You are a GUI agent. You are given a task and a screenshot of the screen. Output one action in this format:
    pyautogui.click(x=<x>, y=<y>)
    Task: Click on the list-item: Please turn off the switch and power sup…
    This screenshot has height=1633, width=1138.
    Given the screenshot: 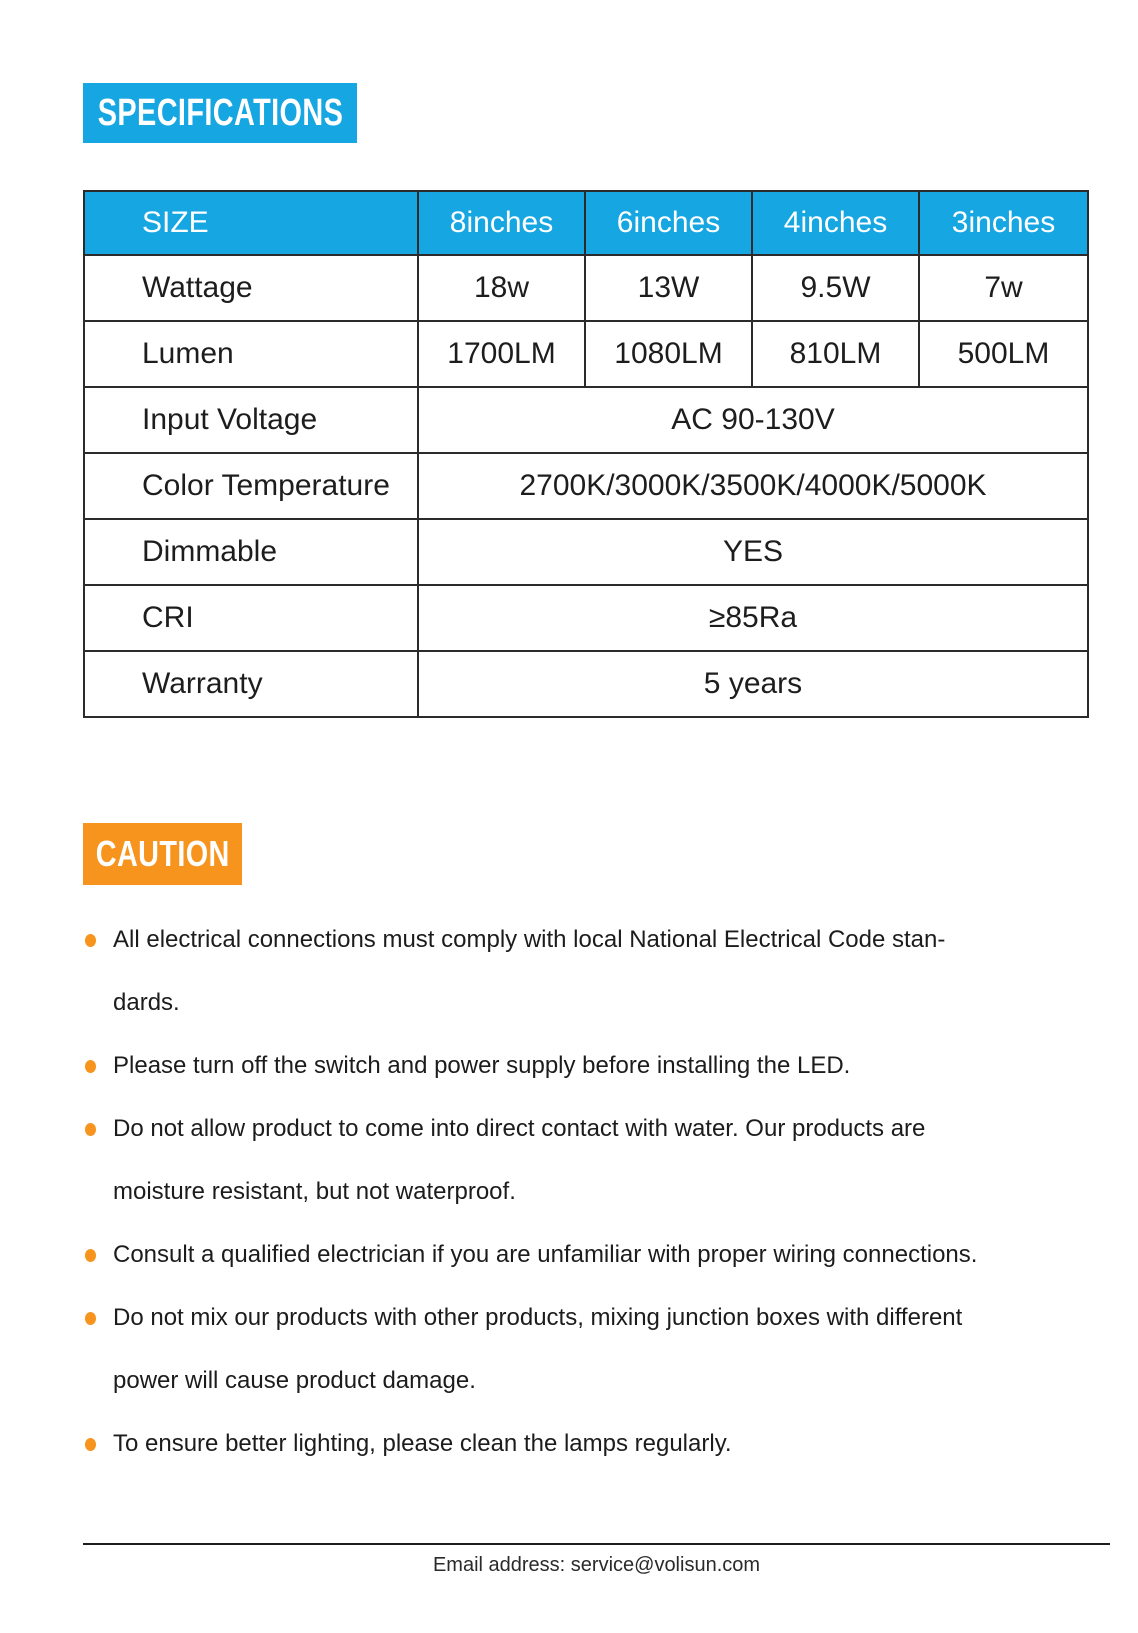 What is the action you would take?
    pyautogui.click(x=578, y=1065)
    